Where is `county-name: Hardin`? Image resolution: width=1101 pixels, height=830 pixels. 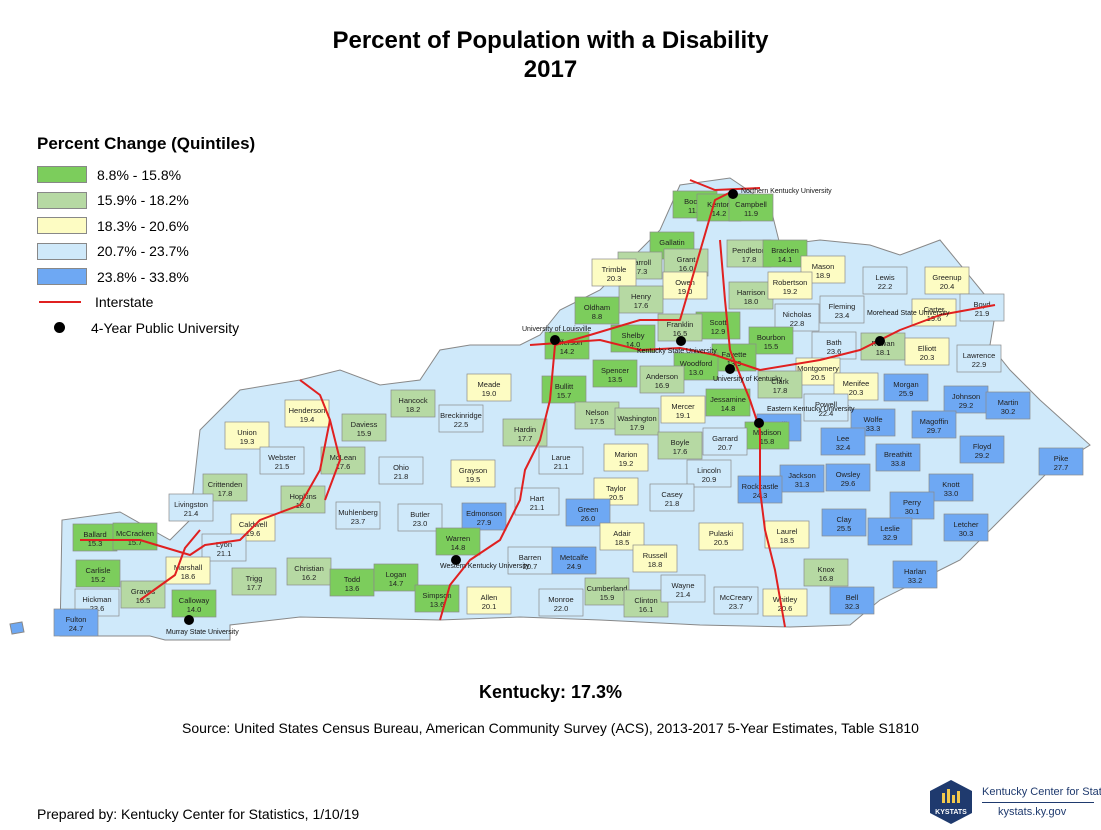 county-name: Hardin is located at coordinates (525, 429).